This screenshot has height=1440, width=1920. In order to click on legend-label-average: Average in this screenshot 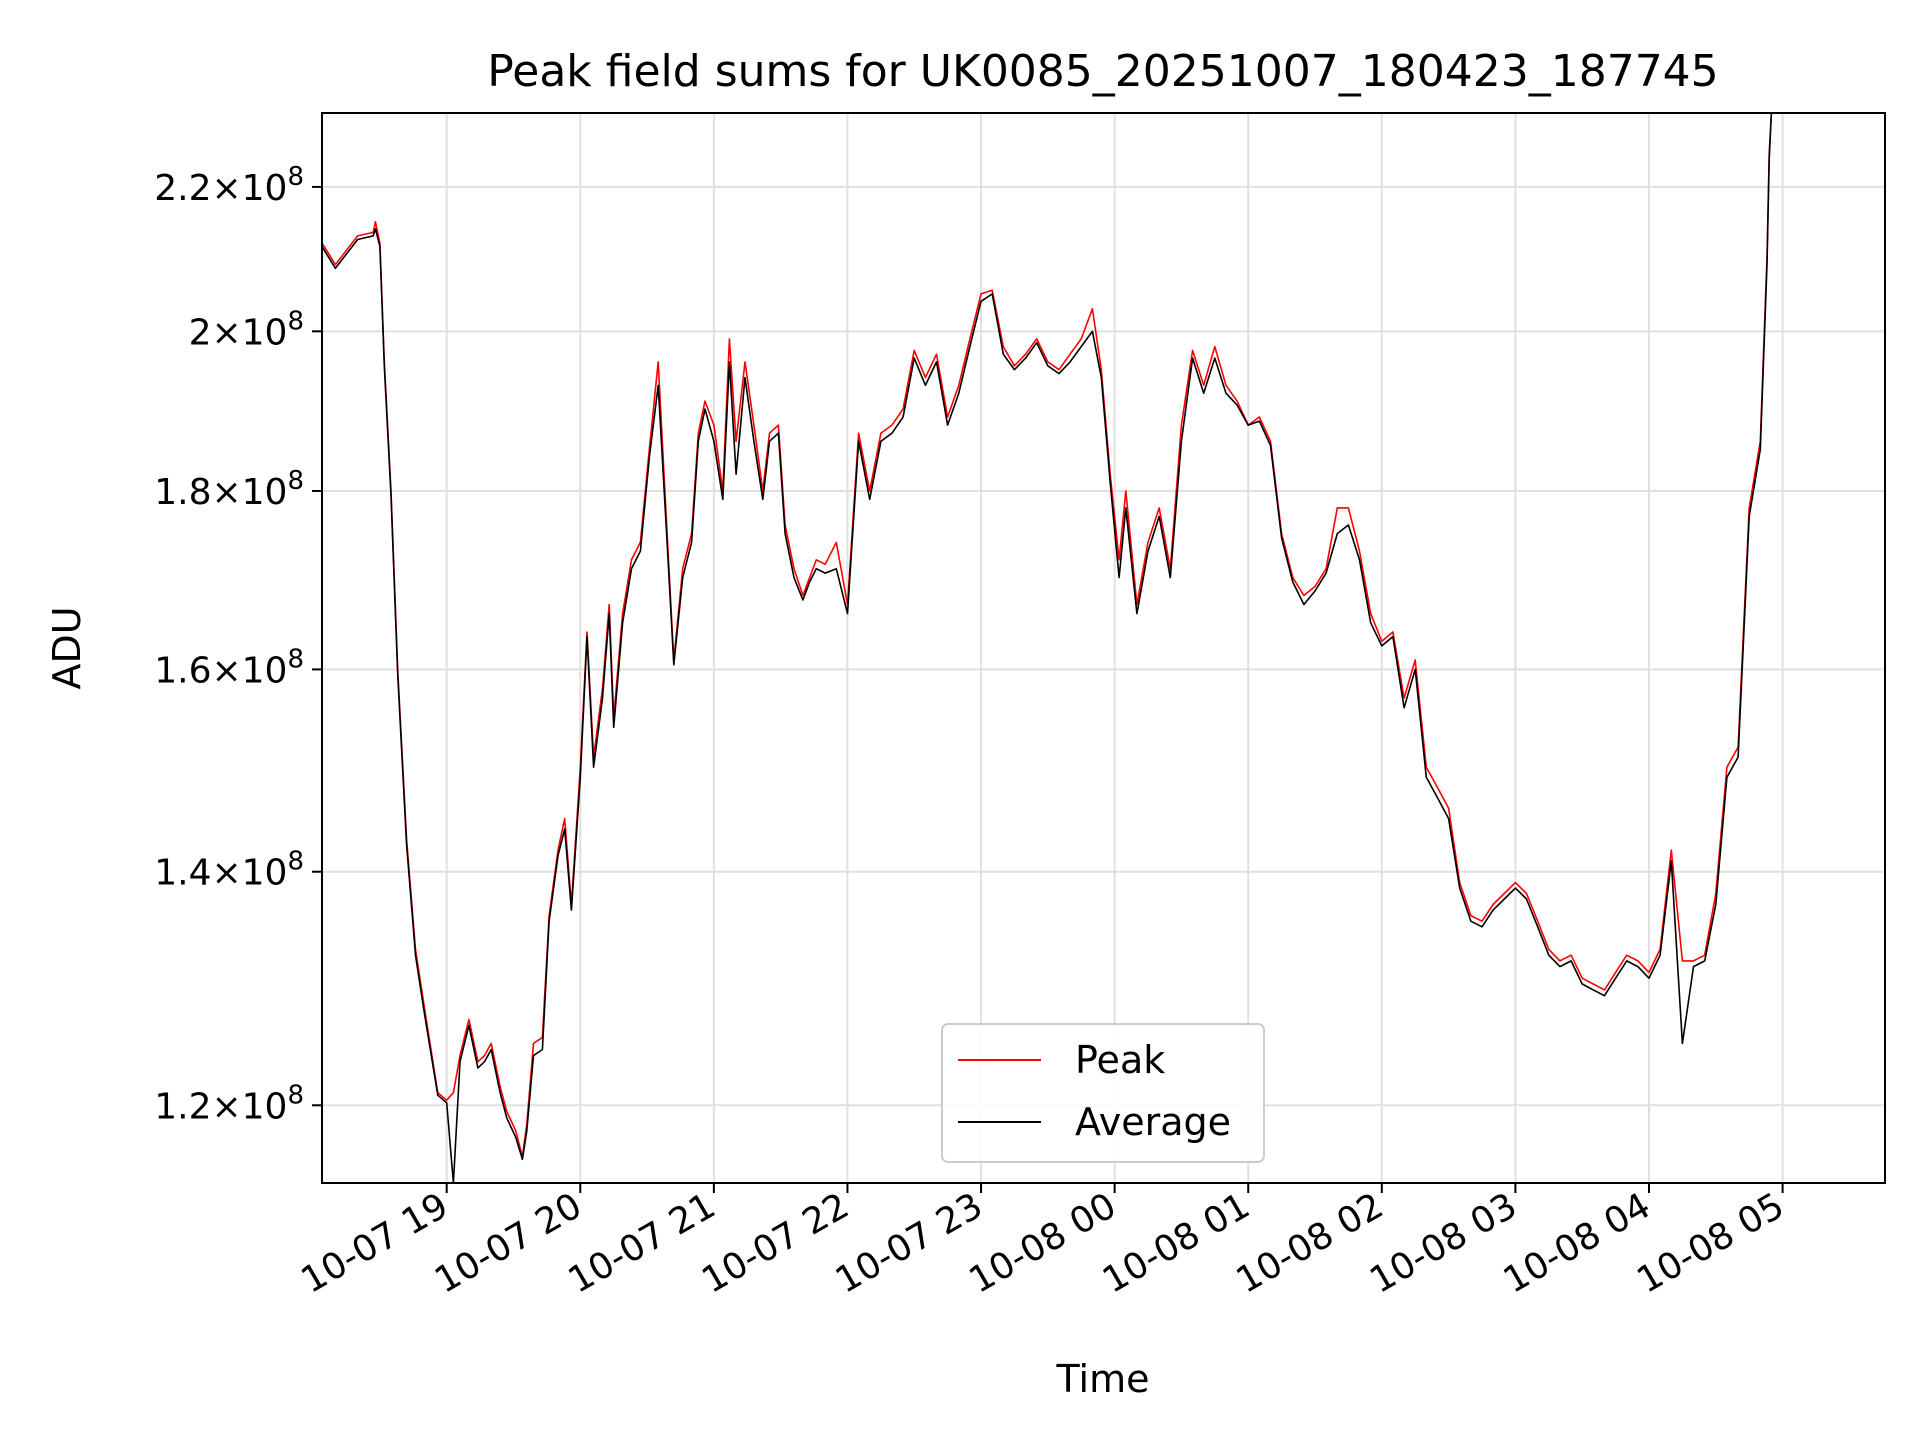, I will do `click(1153, 1122)`.